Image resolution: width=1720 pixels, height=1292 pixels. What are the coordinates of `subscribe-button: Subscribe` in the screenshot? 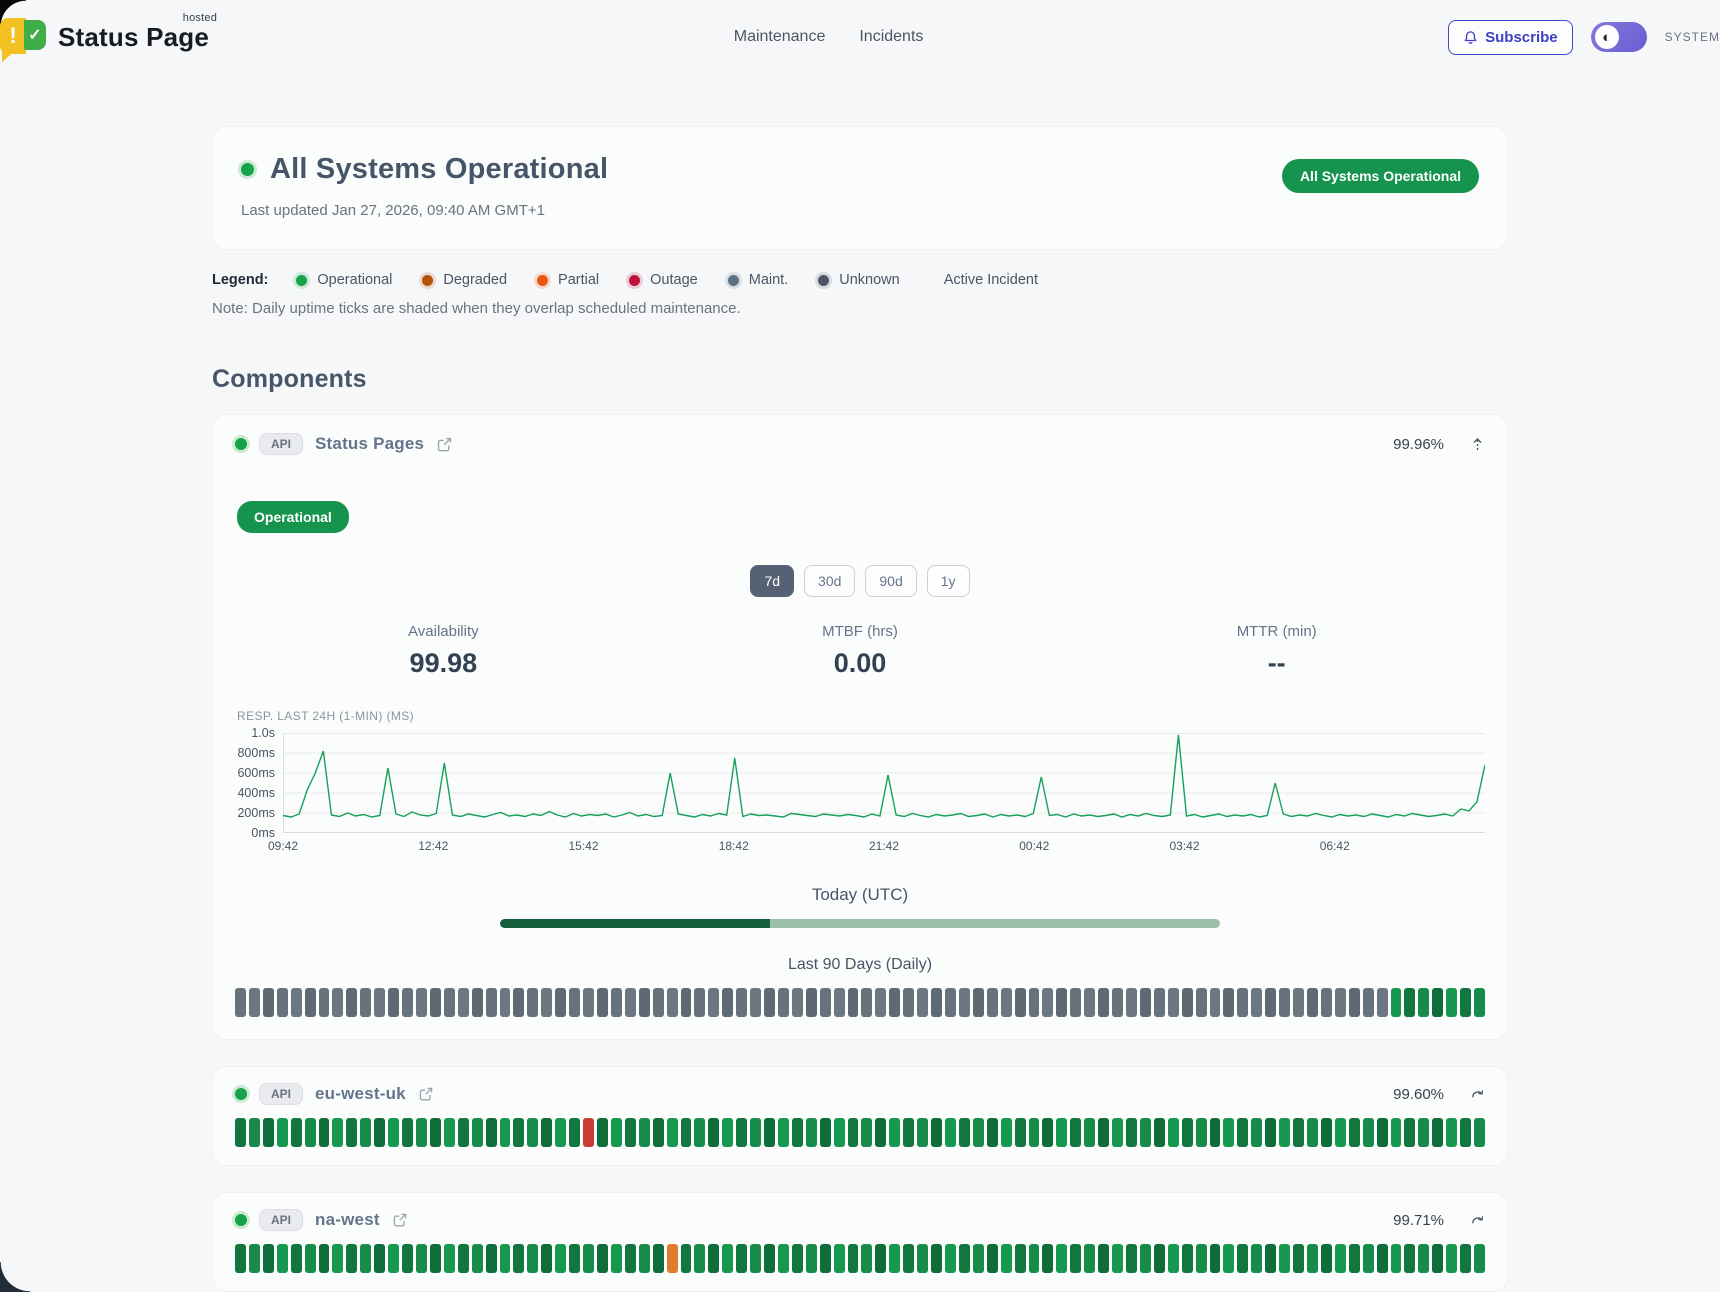 It's located at (1510, 37).